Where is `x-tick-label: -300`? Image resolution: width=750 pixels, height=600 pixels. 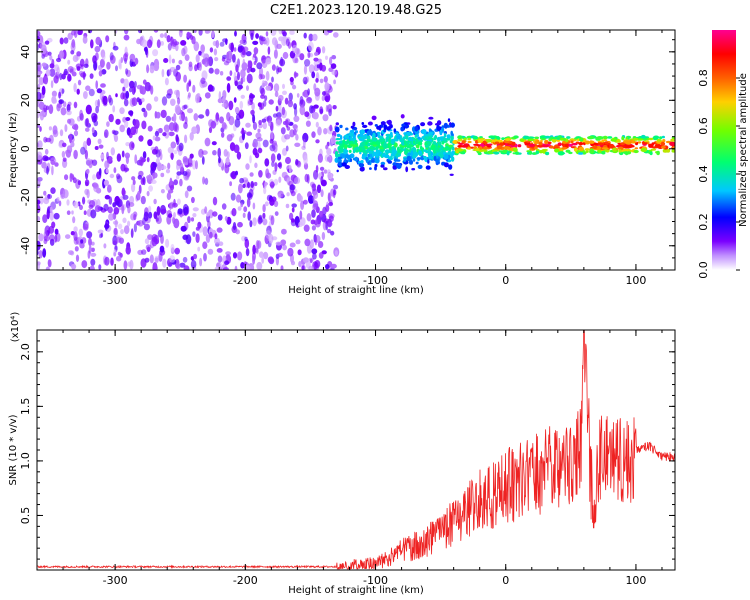
x-tick-label: -300 is located at coordinates (115, 580).